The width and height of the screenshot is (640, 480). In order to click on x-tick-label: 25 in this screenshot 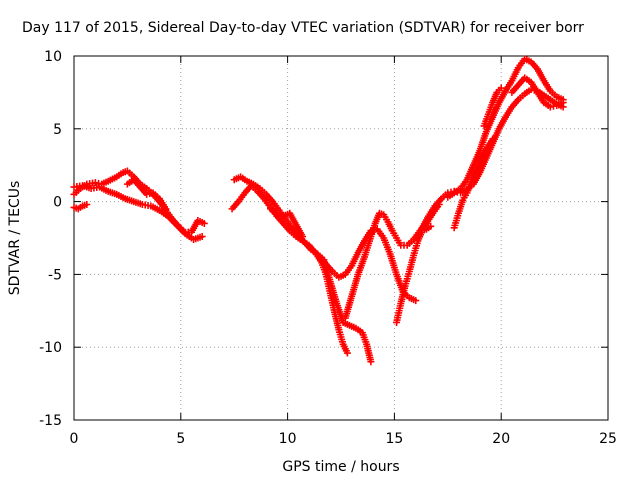, I will do `click(608, 439)`.